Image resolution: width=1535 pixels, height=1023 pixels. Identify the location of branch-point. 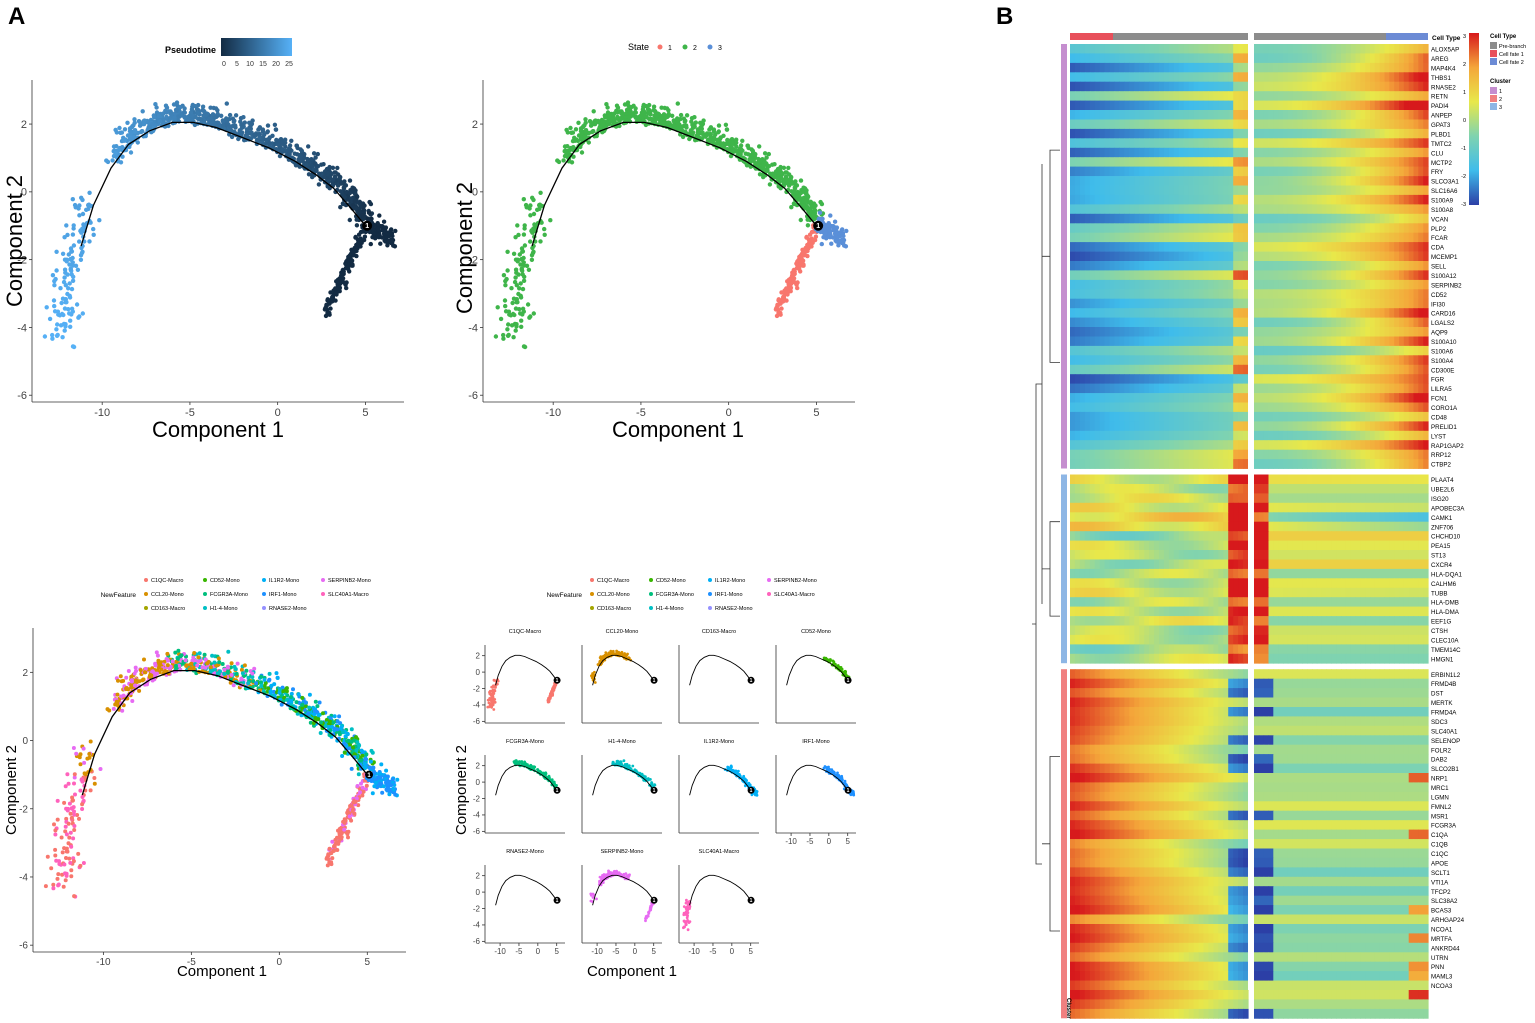
(367, 225).